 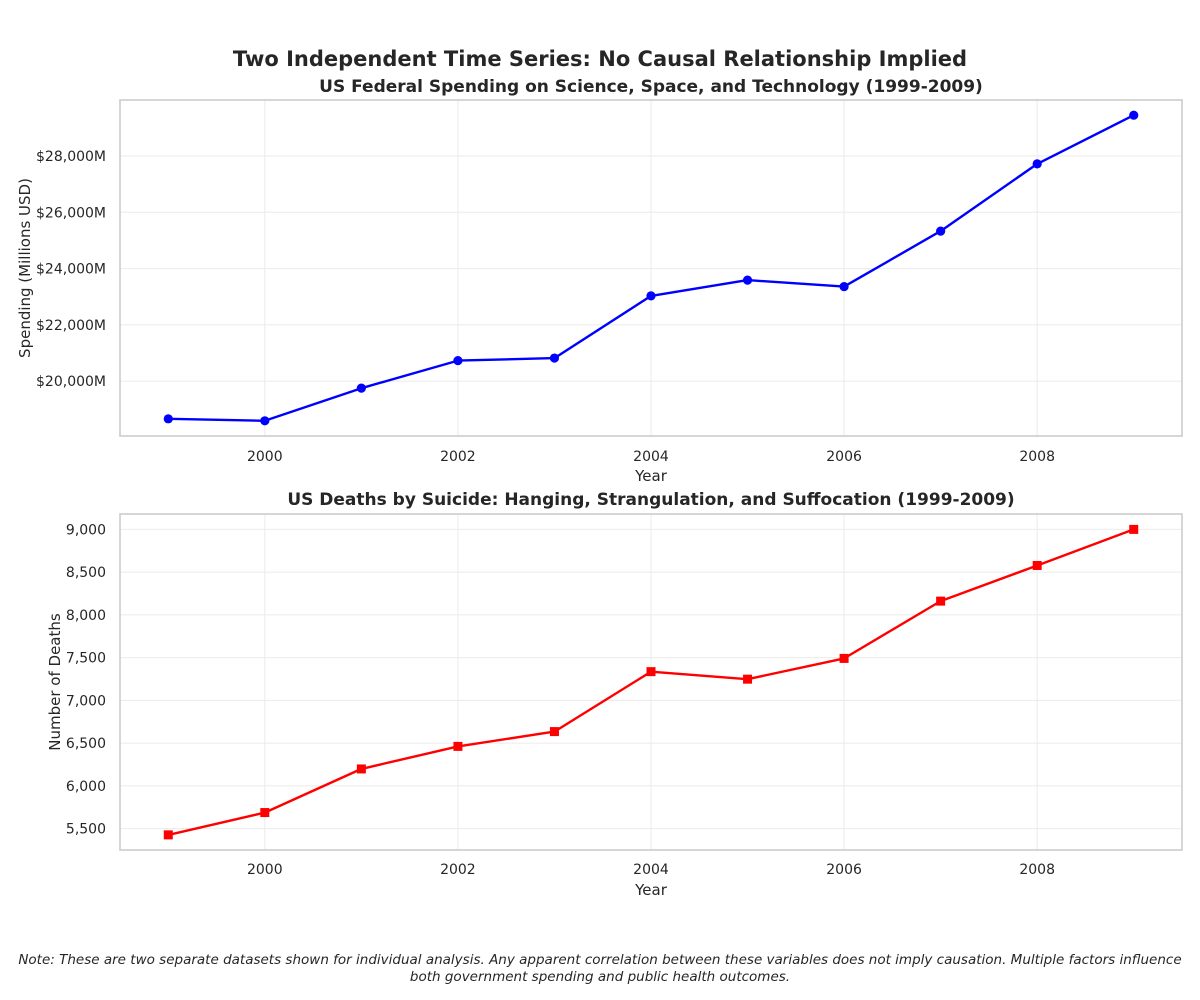 What do you see at coordinates (1037, 457) in the screenshot?
I see `spending-x-tick-label: 2008` at bounding box center [1037, 457].